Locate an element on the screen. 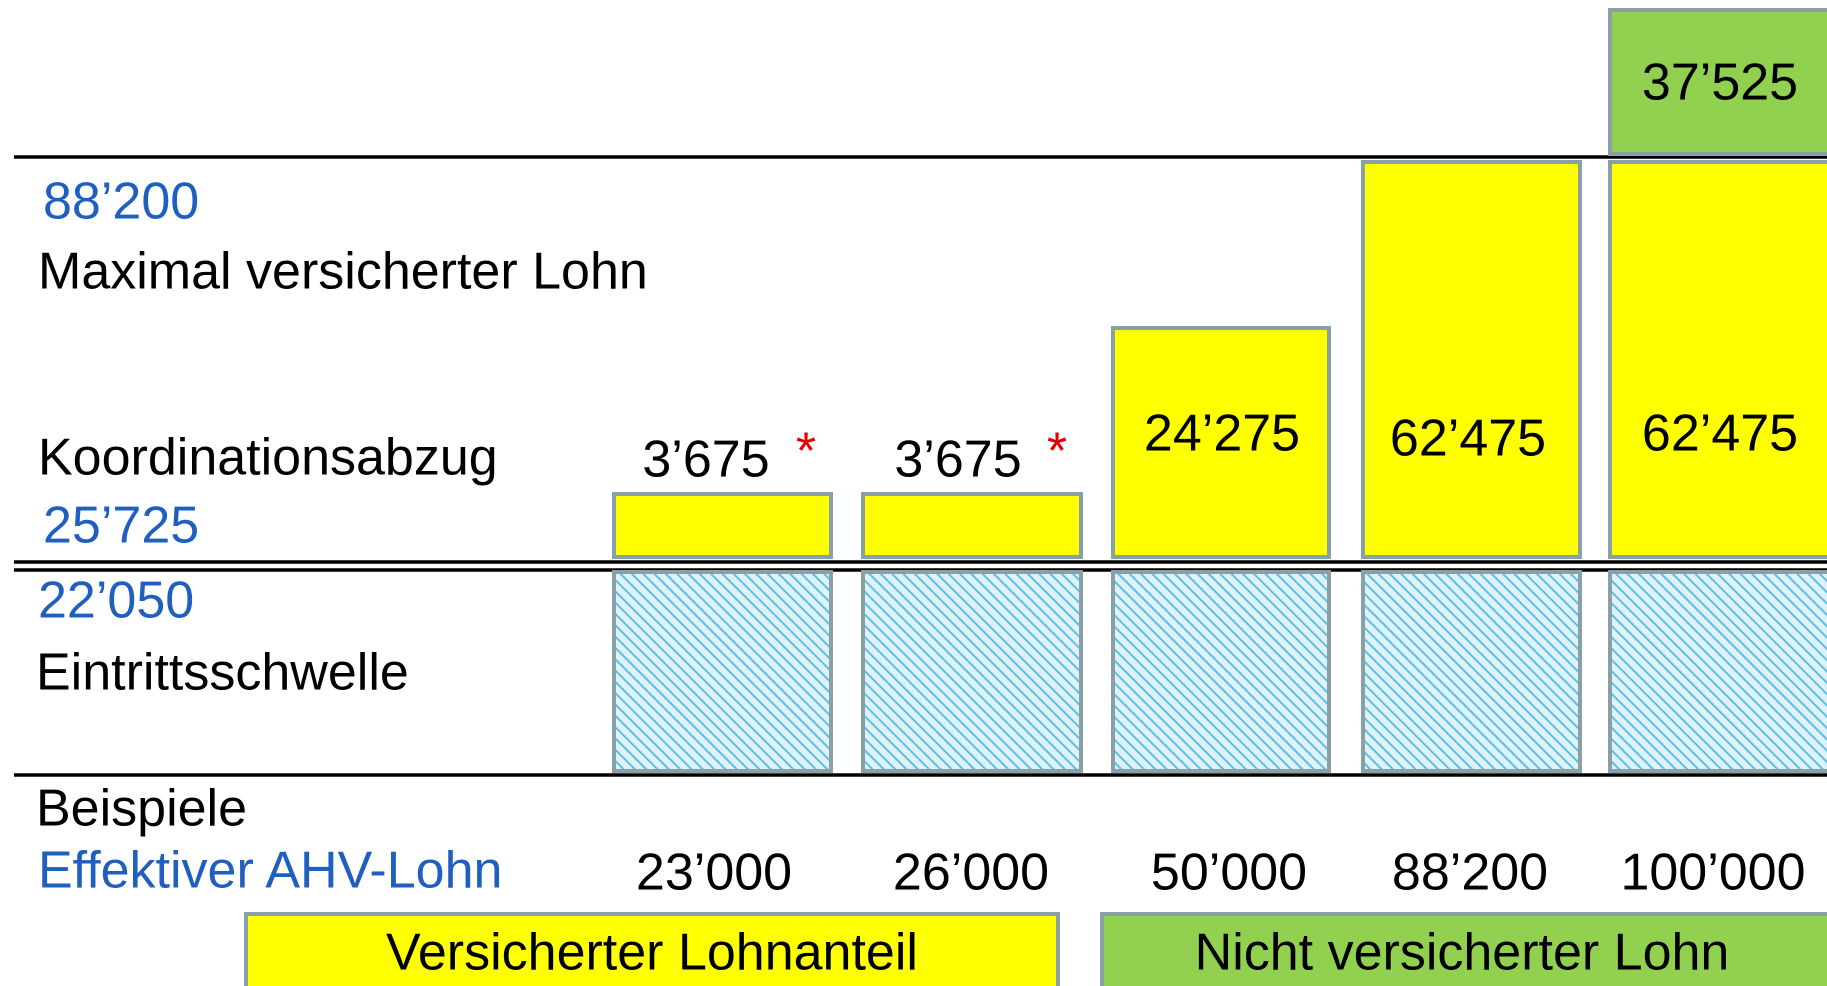 The height and width of the screenshot is (986, 1827). coord-label: Koordinationsabzug is located at coordinates (268, 458).